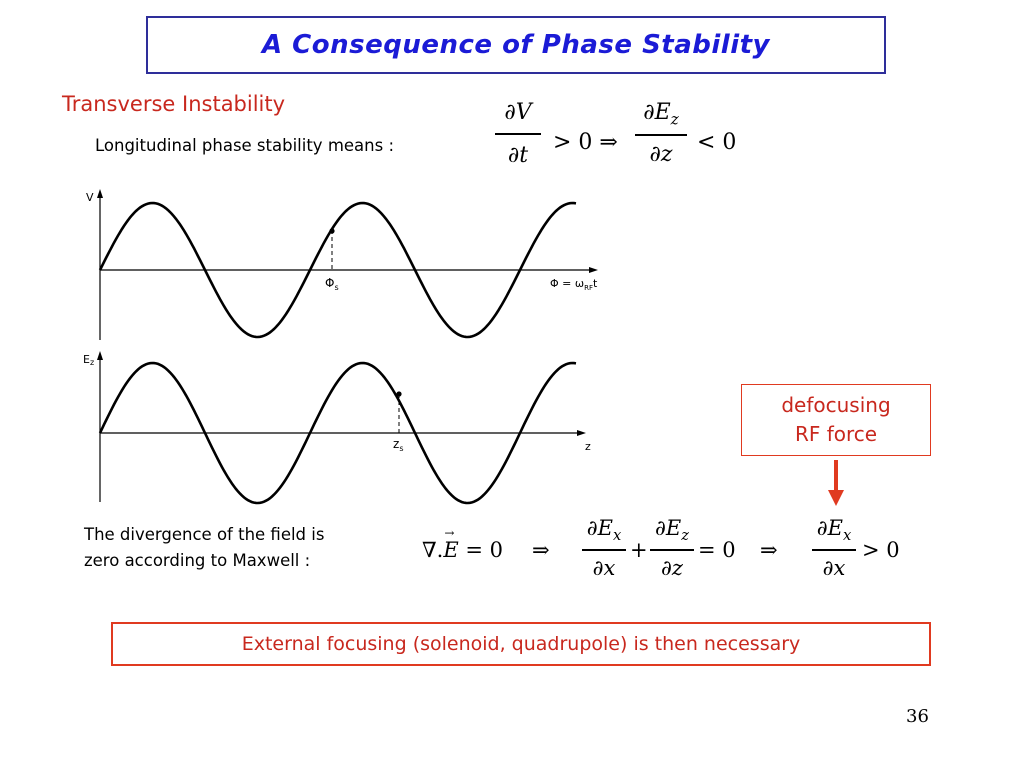 The width and height of the screenshot is (1024, 768). What do you see at coordinates (881, 550) in the screenshot?
I see `gt-zero: > 0` at bounding box center [881, 550].